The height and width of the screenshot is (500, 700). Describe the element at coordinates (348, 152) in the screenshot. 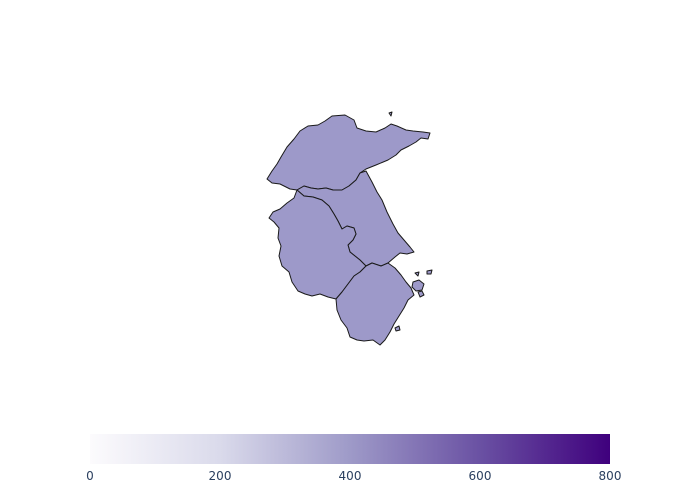

I see `region-shandong` at that location.